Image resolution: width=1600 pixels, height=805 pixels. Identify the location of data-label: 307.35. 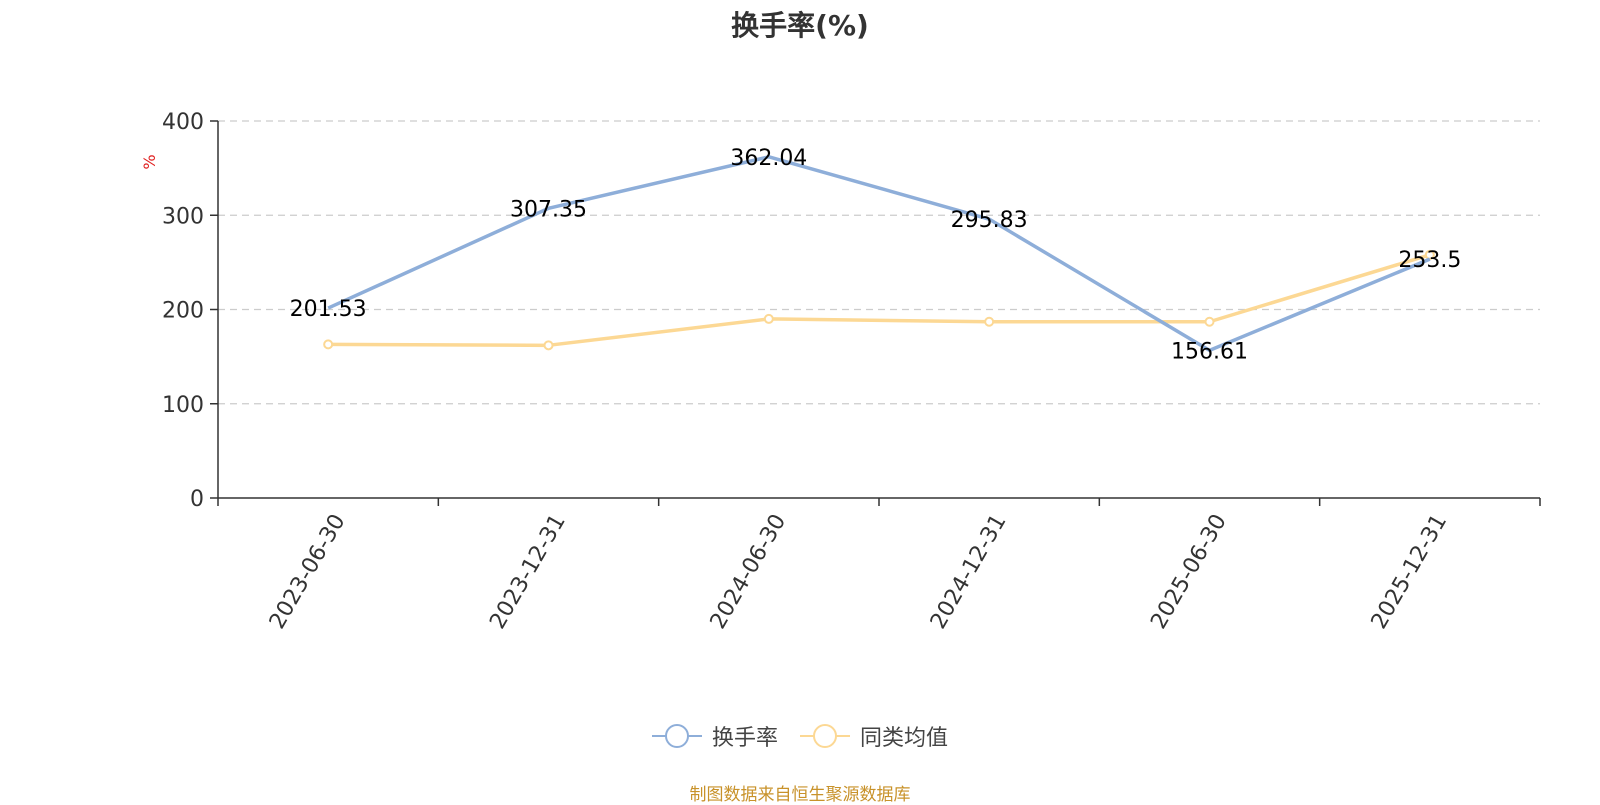
(548, 209).